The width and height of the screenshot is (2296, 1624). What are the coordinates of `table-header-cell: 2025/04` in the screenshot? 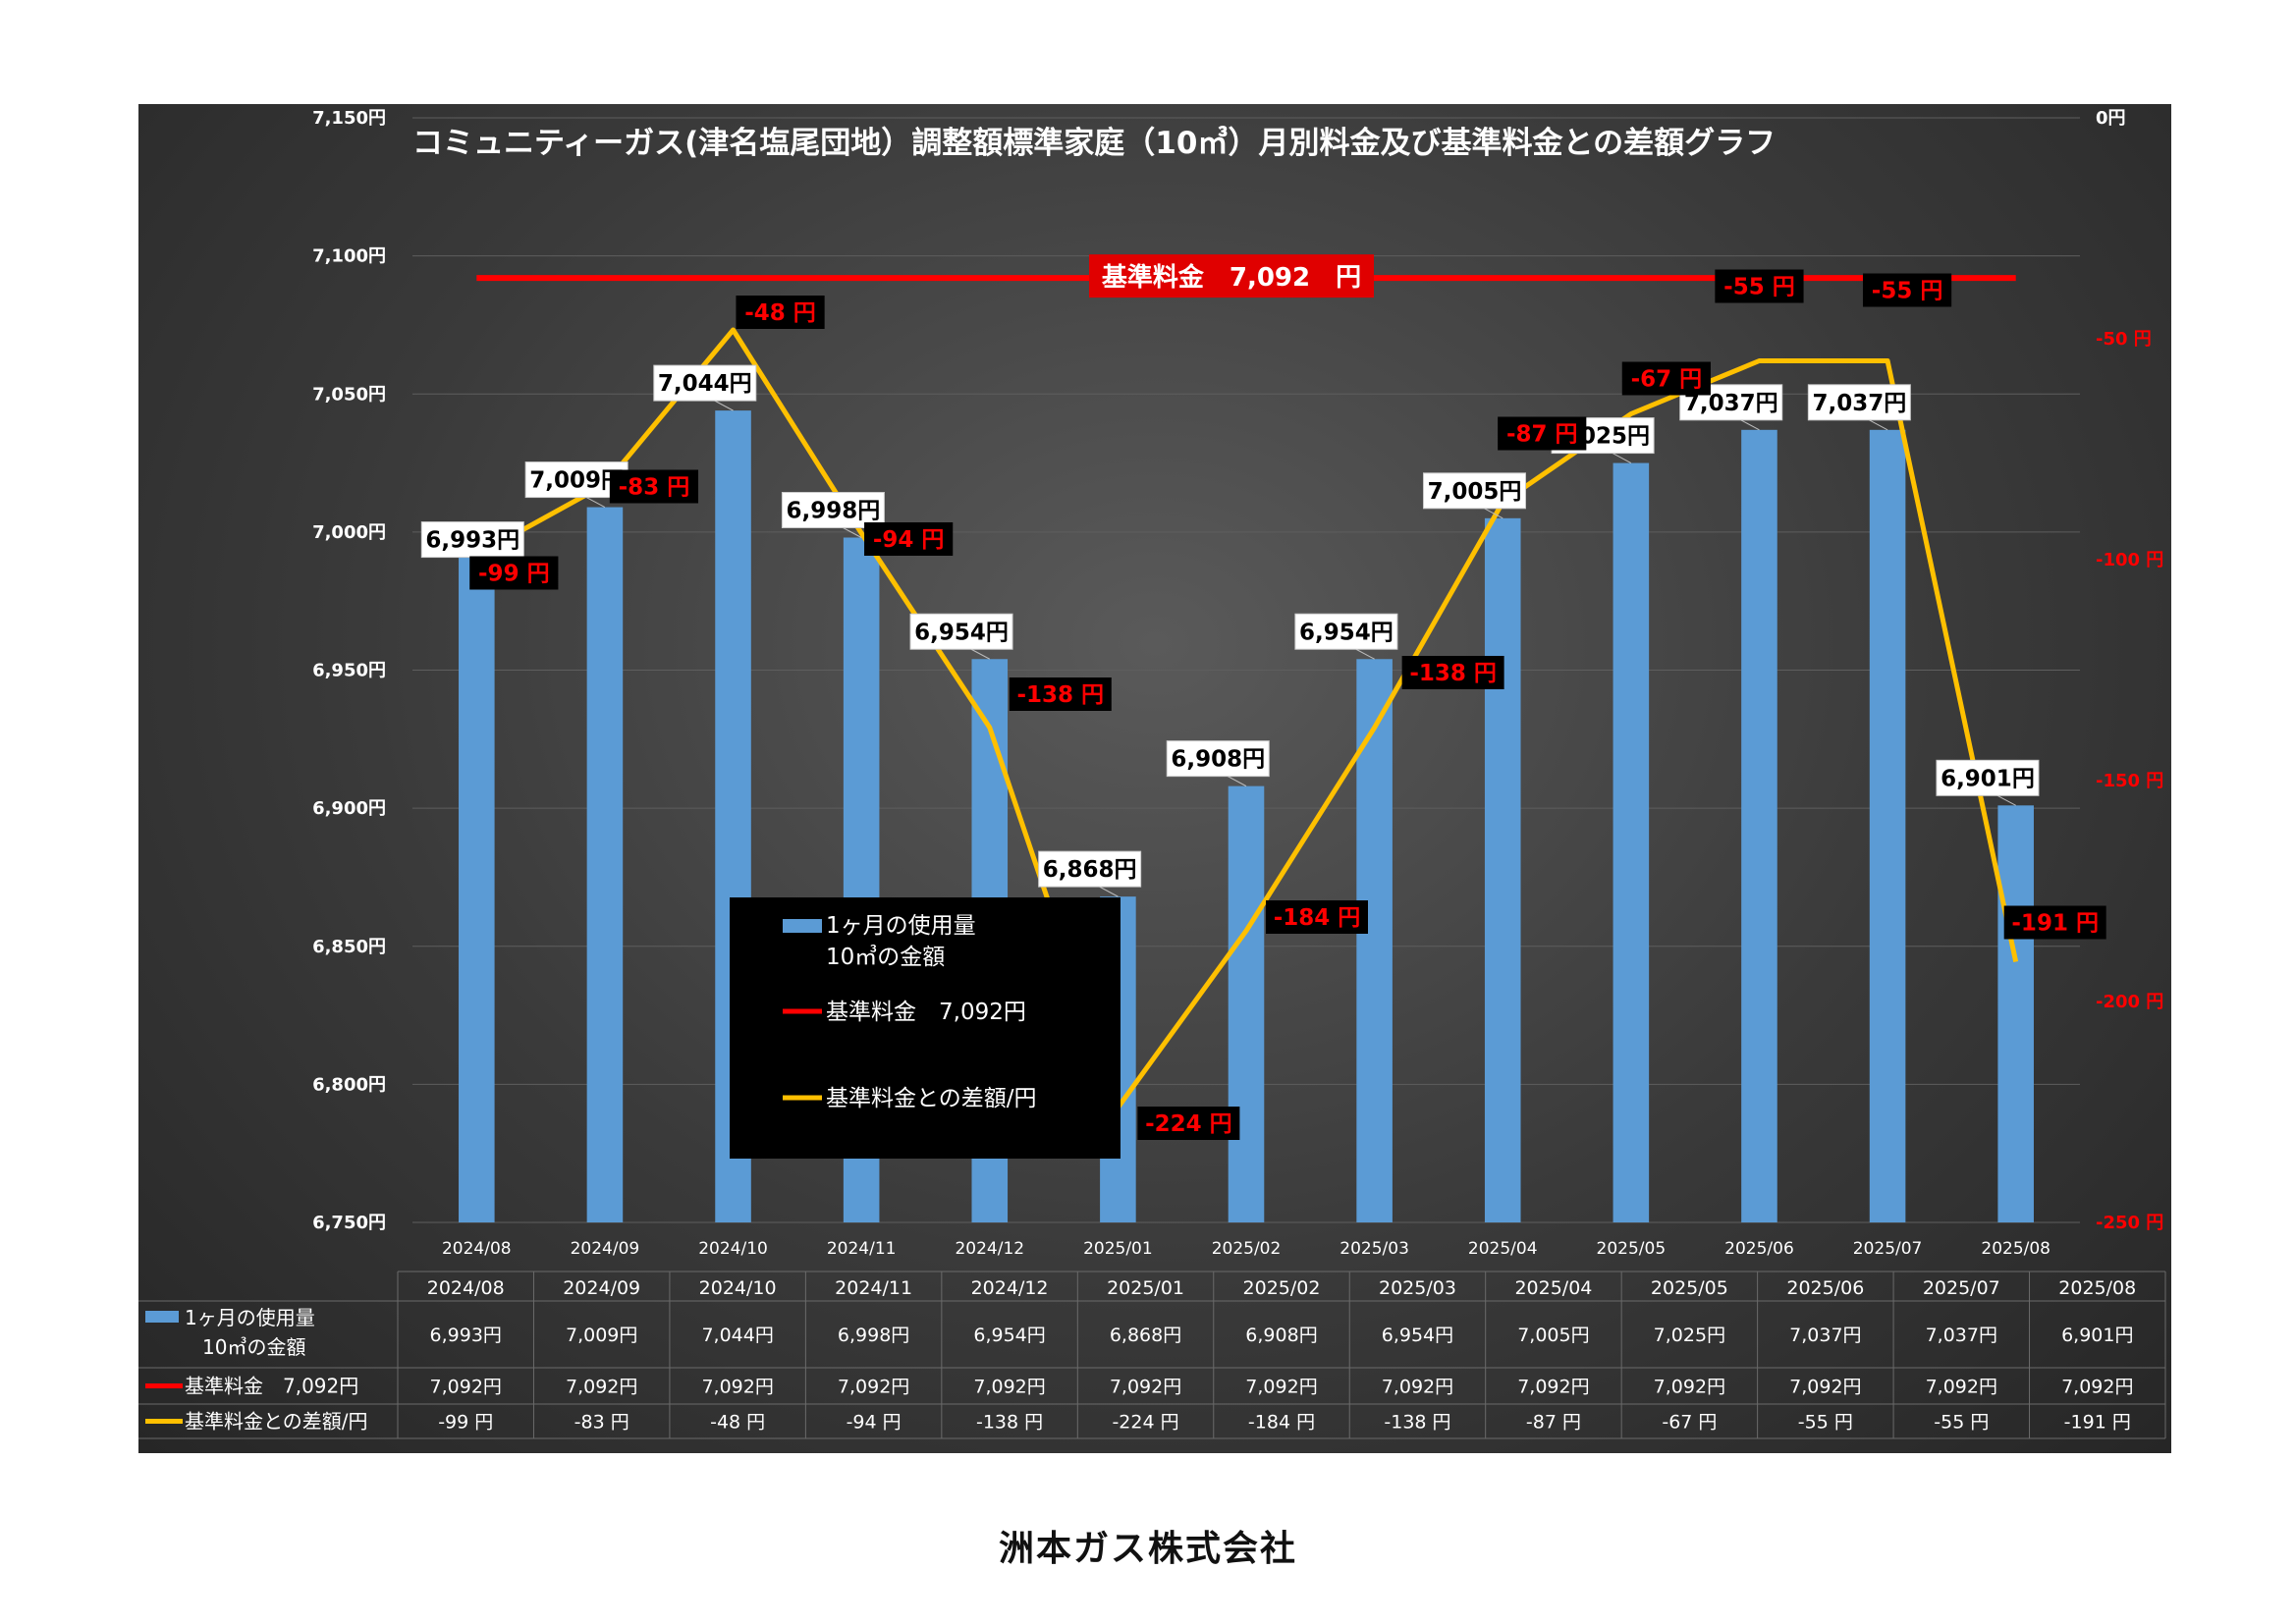 It's located at (1553, 1288).